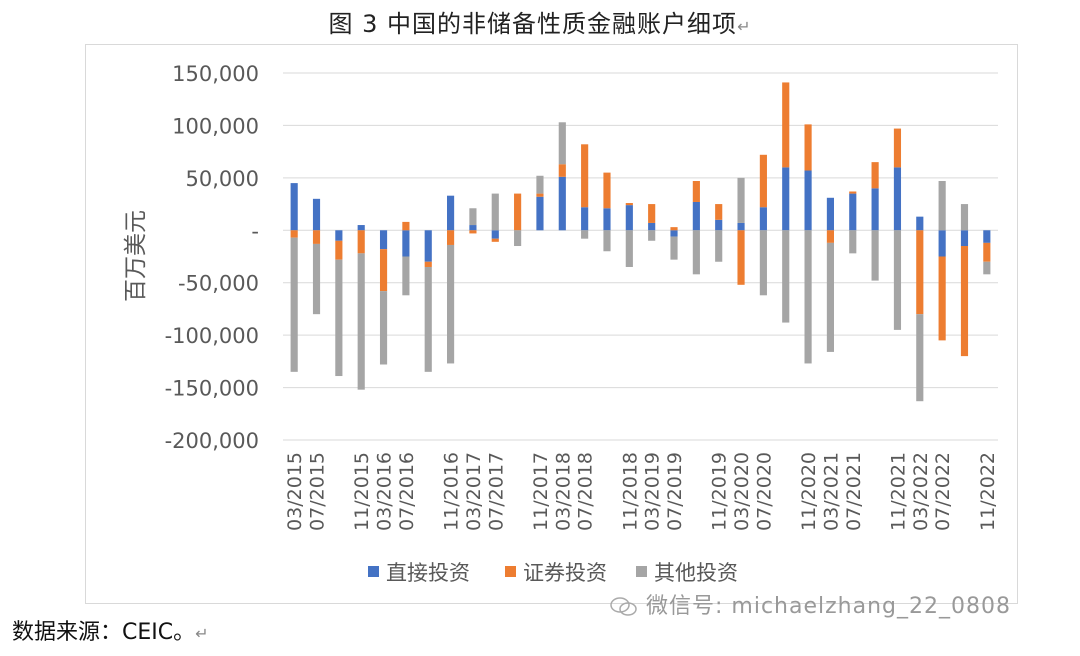 This screenshot has height=656, width=1080. What do you see at coordinates (943, 491) in the screenshot?
I see `x-tick-label: 07/2022` at bounding box center [943, 491].